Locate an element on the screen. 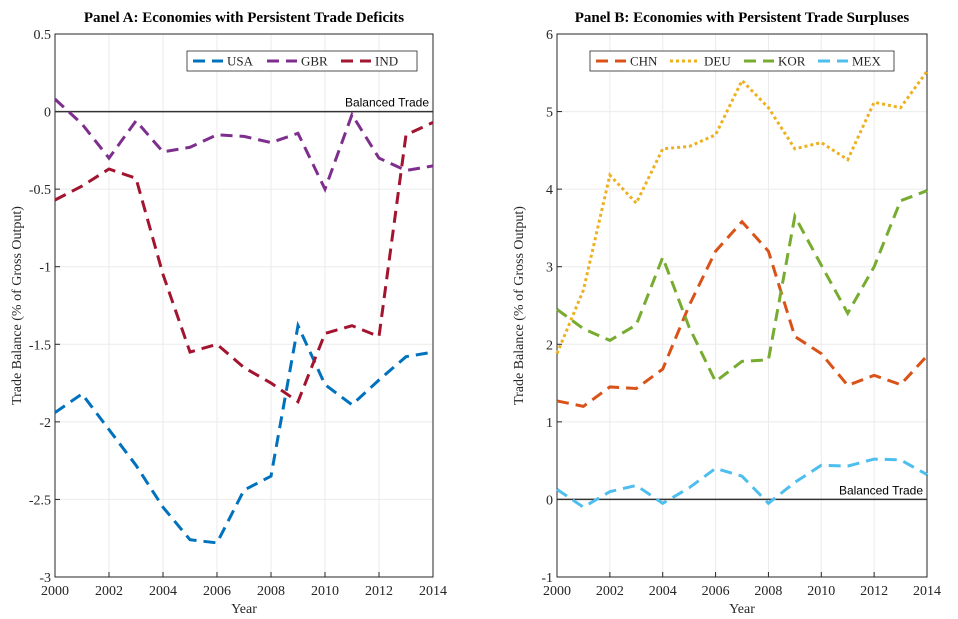 Image resolution: width=958 pixels, height=619 pixels. legend-label: CHN is located at coordinates (644, 61).